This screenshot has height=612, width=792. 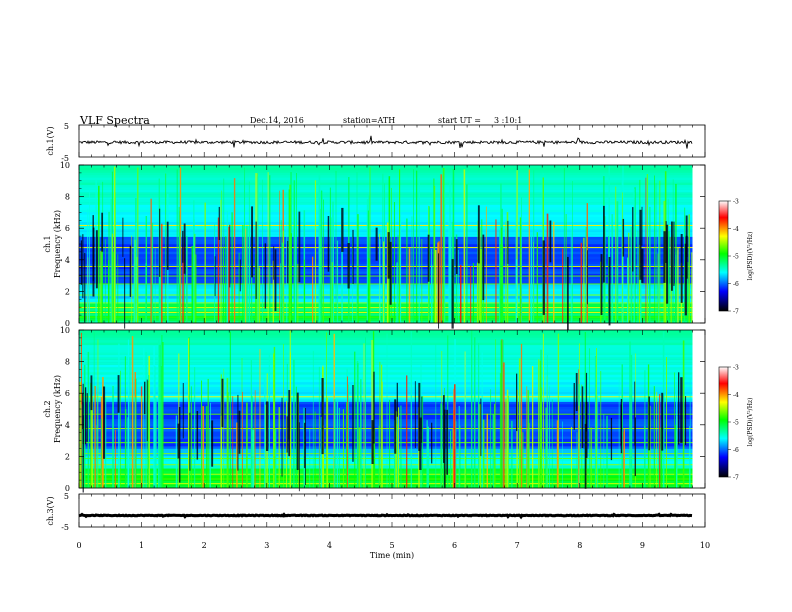 What do you see at coordinates (65, 527) in the screenshot?
I see `ch3-ytick-bottom: -5` at bounding box center [65, 527].